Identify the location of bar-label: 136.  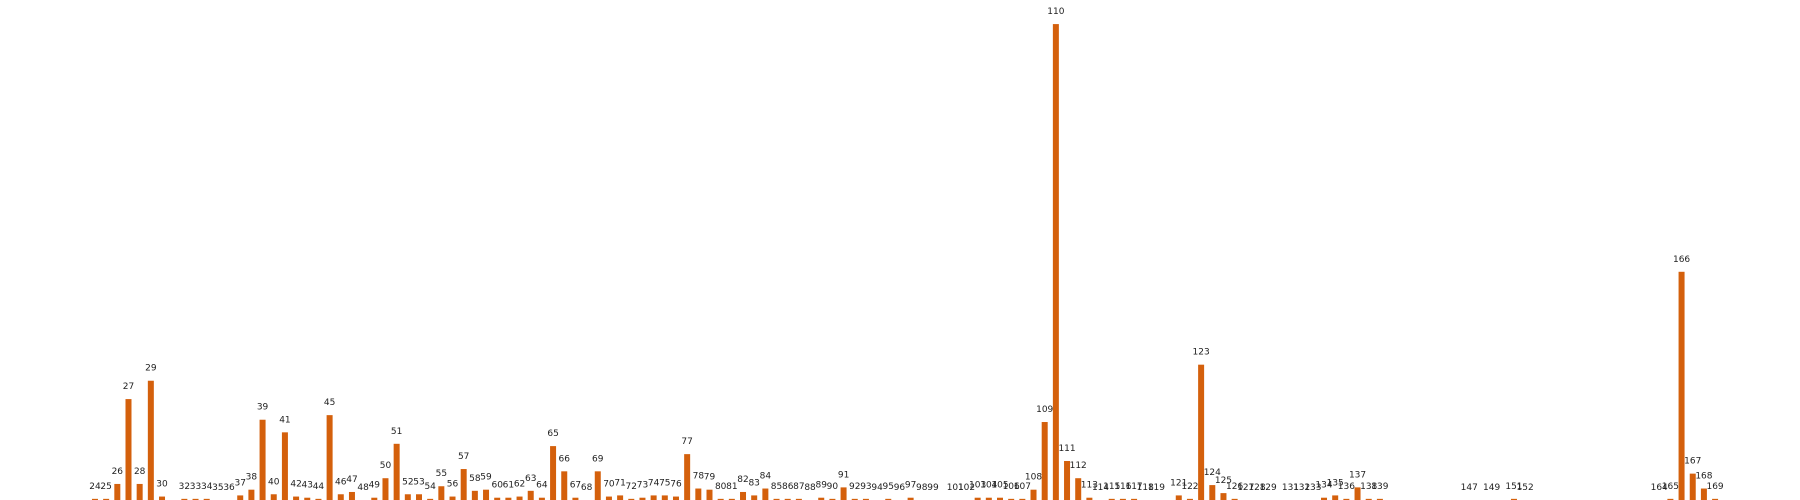
(1346, 487).